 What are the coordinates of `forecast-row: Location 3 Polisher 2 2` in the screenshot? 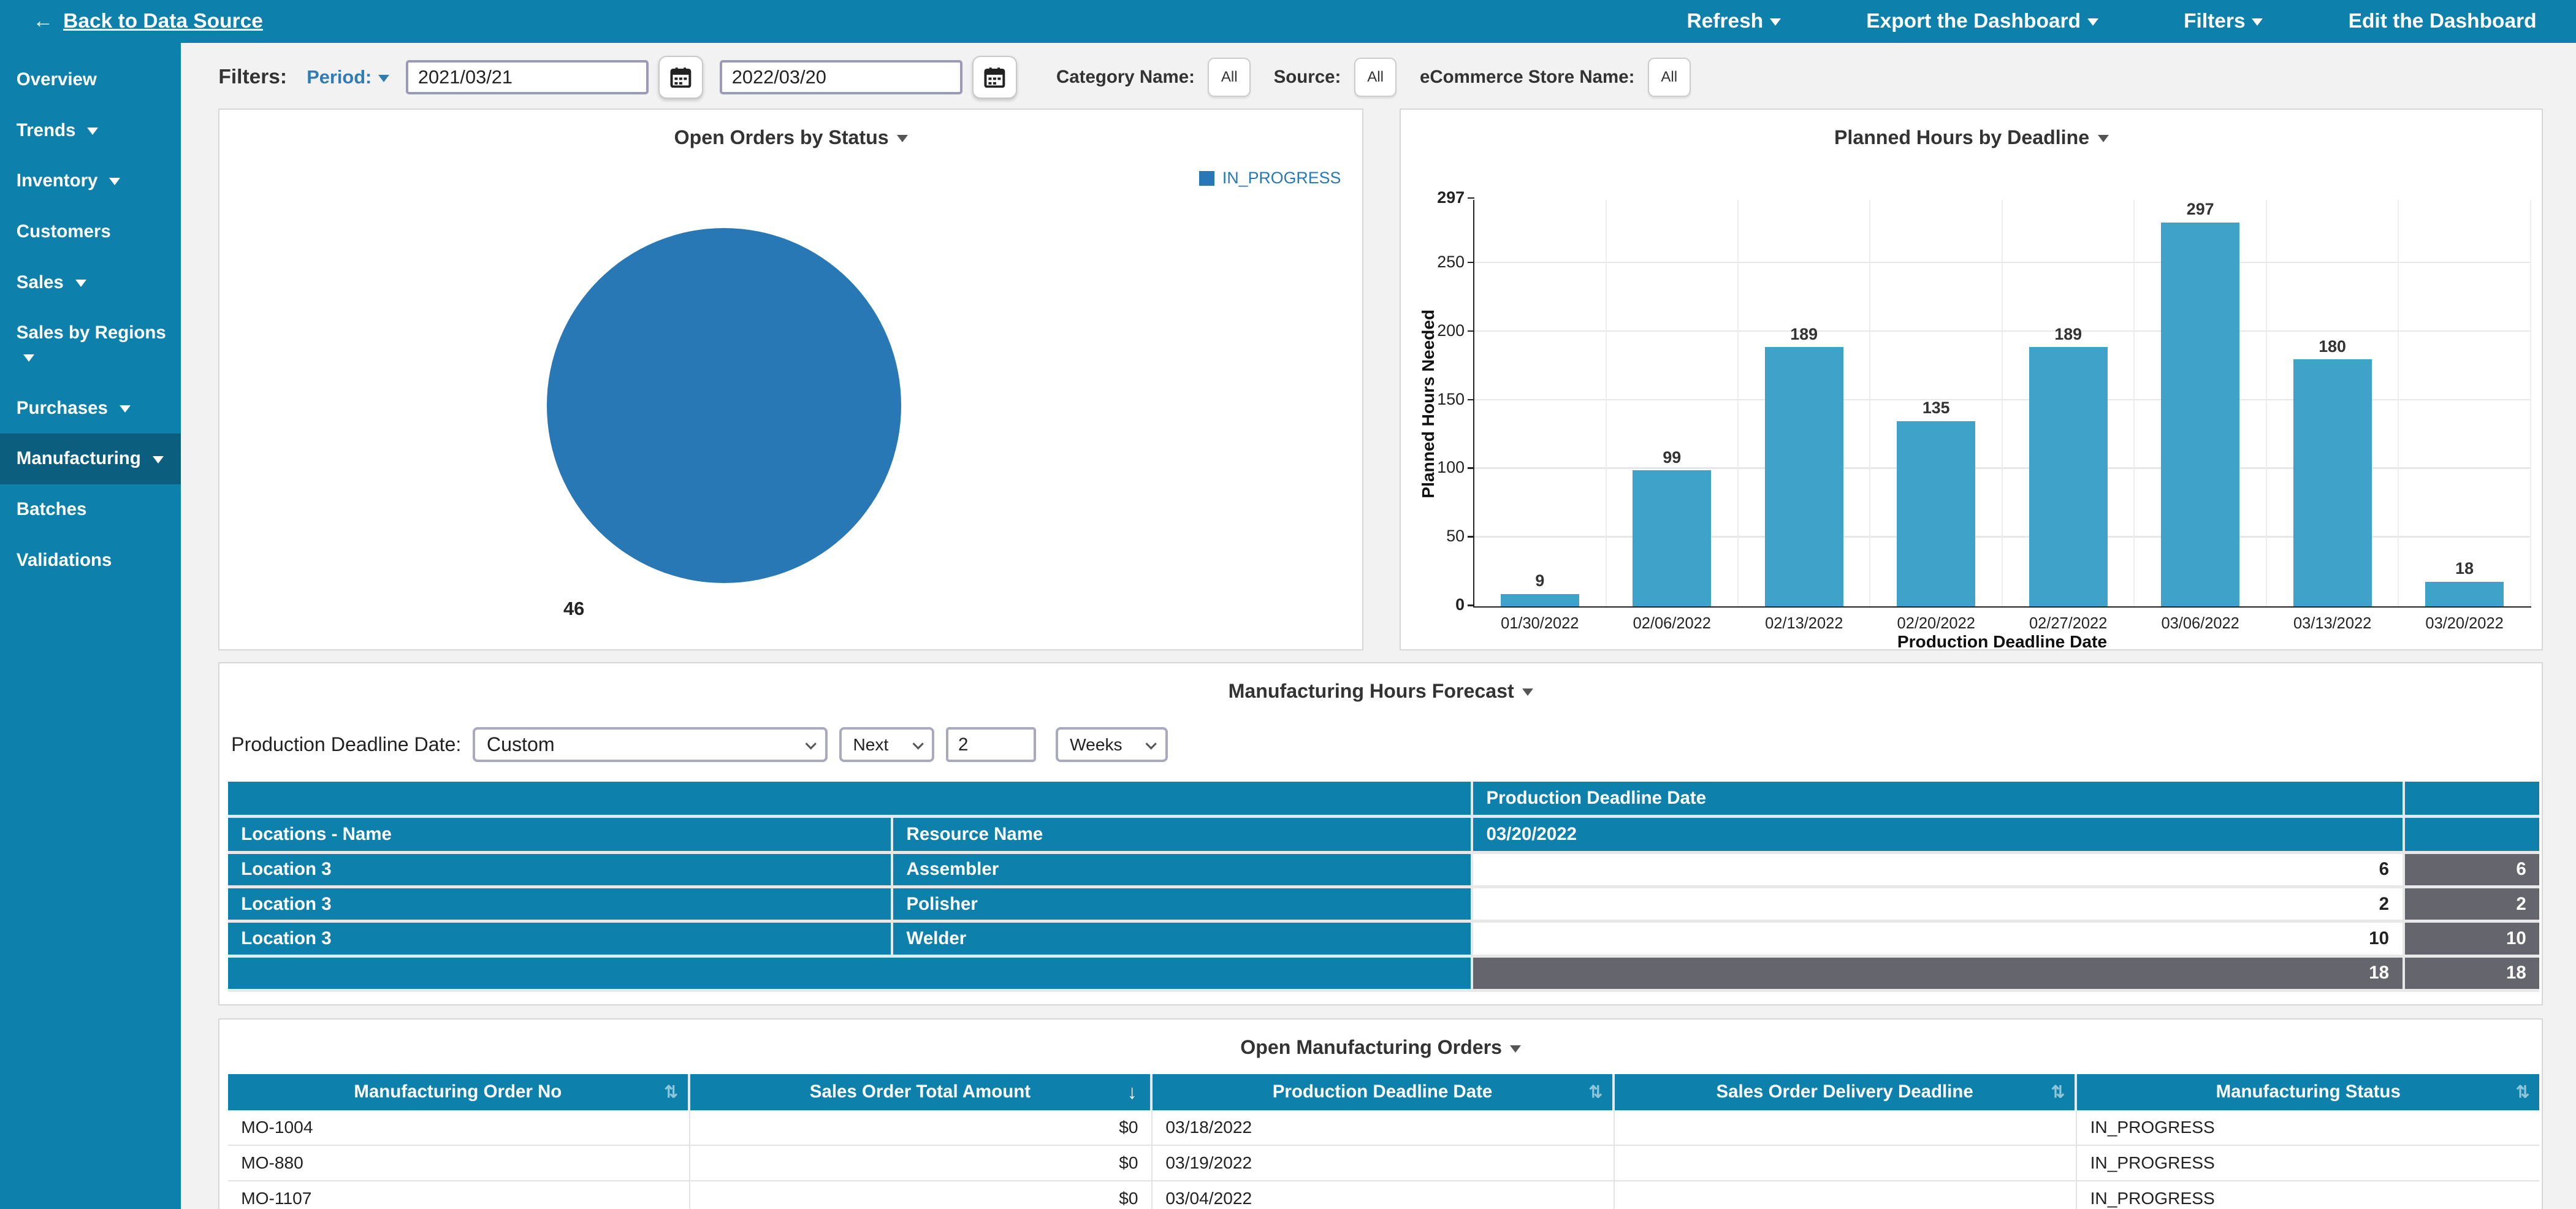 It's located at (1383, 906).